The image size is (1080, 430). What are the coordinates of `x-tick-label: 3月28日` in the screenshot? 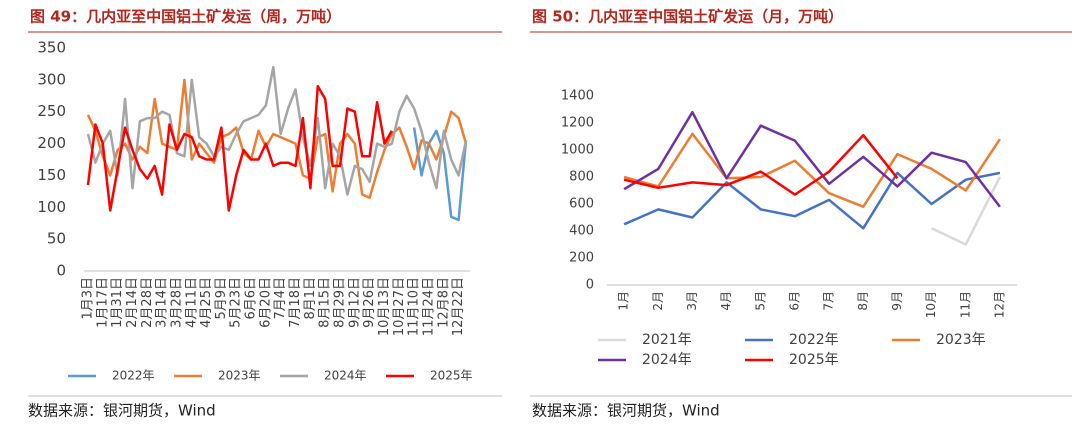 It's located at (176, 302).